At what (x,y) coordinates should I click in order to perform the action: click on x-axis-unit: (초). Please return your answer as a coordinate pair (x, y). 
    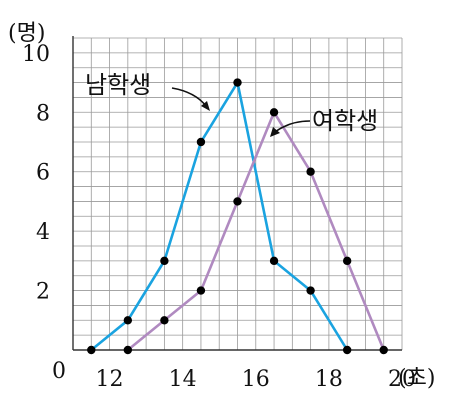
    Looking at the image, I should click on (416, 378).